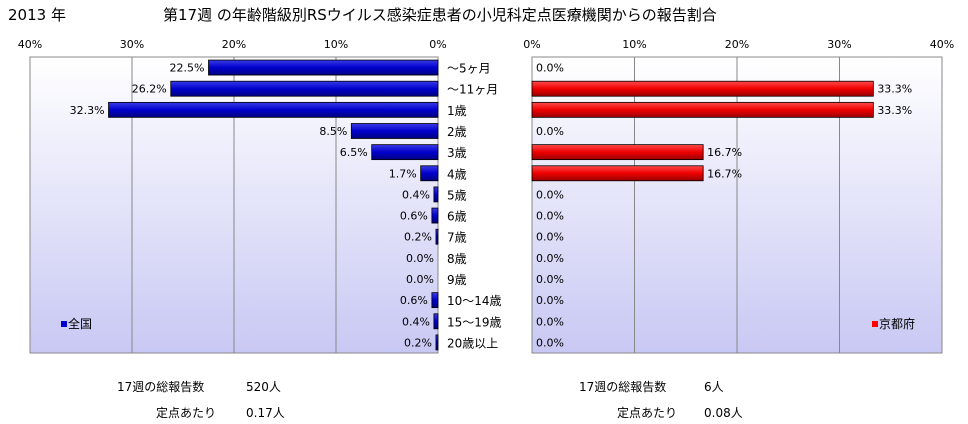 The image size is (968, 424). What do you see at coordinates (333, 131) in the screenshot?
I see `national-data-label: 8.5%` at bounding box center [333, 131].